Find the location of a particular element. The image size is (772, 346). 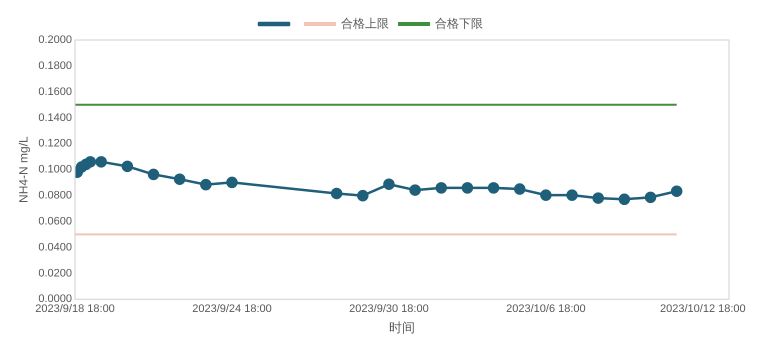

y-tick-label: 0.0400 is located at coordinates (55, 247).